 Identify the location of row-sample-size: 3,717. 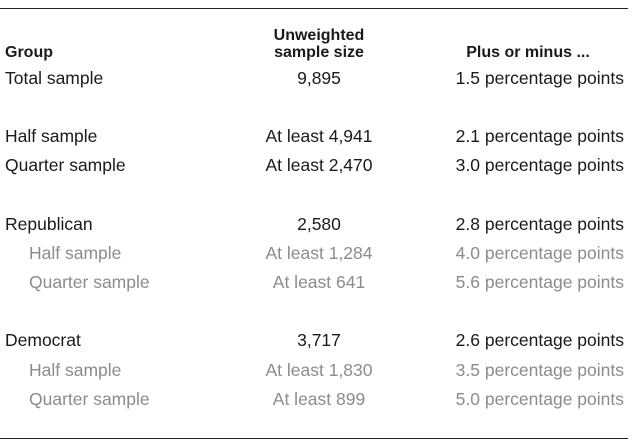
(319, 340).